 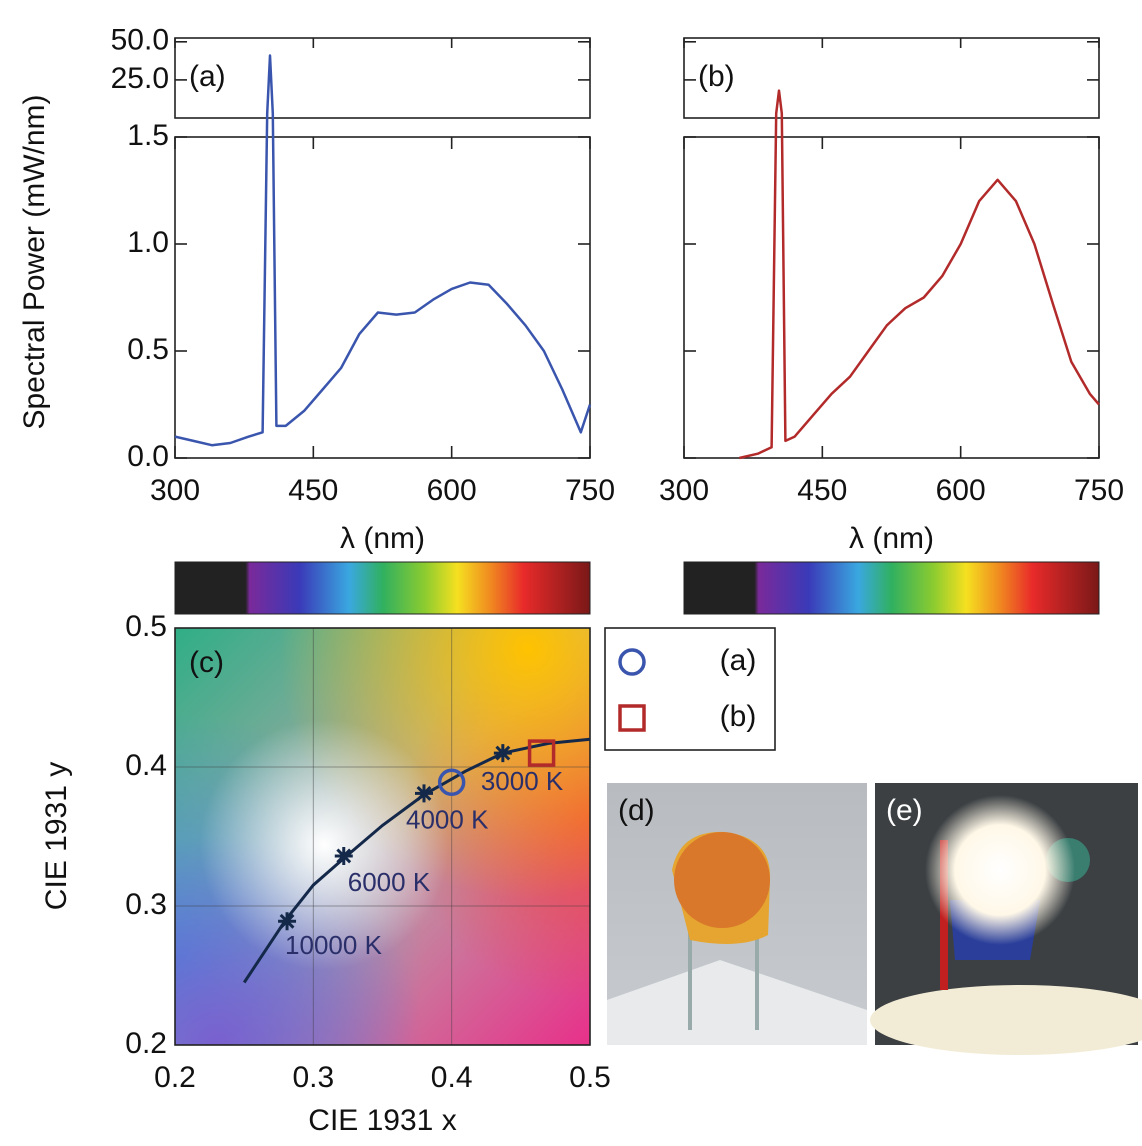 I want to click on marker-circle, so click(x=451, y=782).